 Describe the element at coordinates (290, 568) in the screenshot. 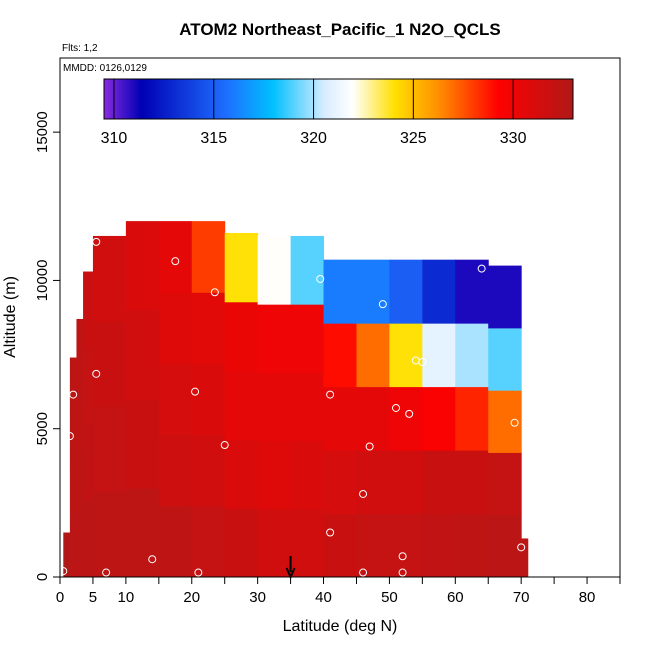

I see `latitude-marker-arrow` at that location.